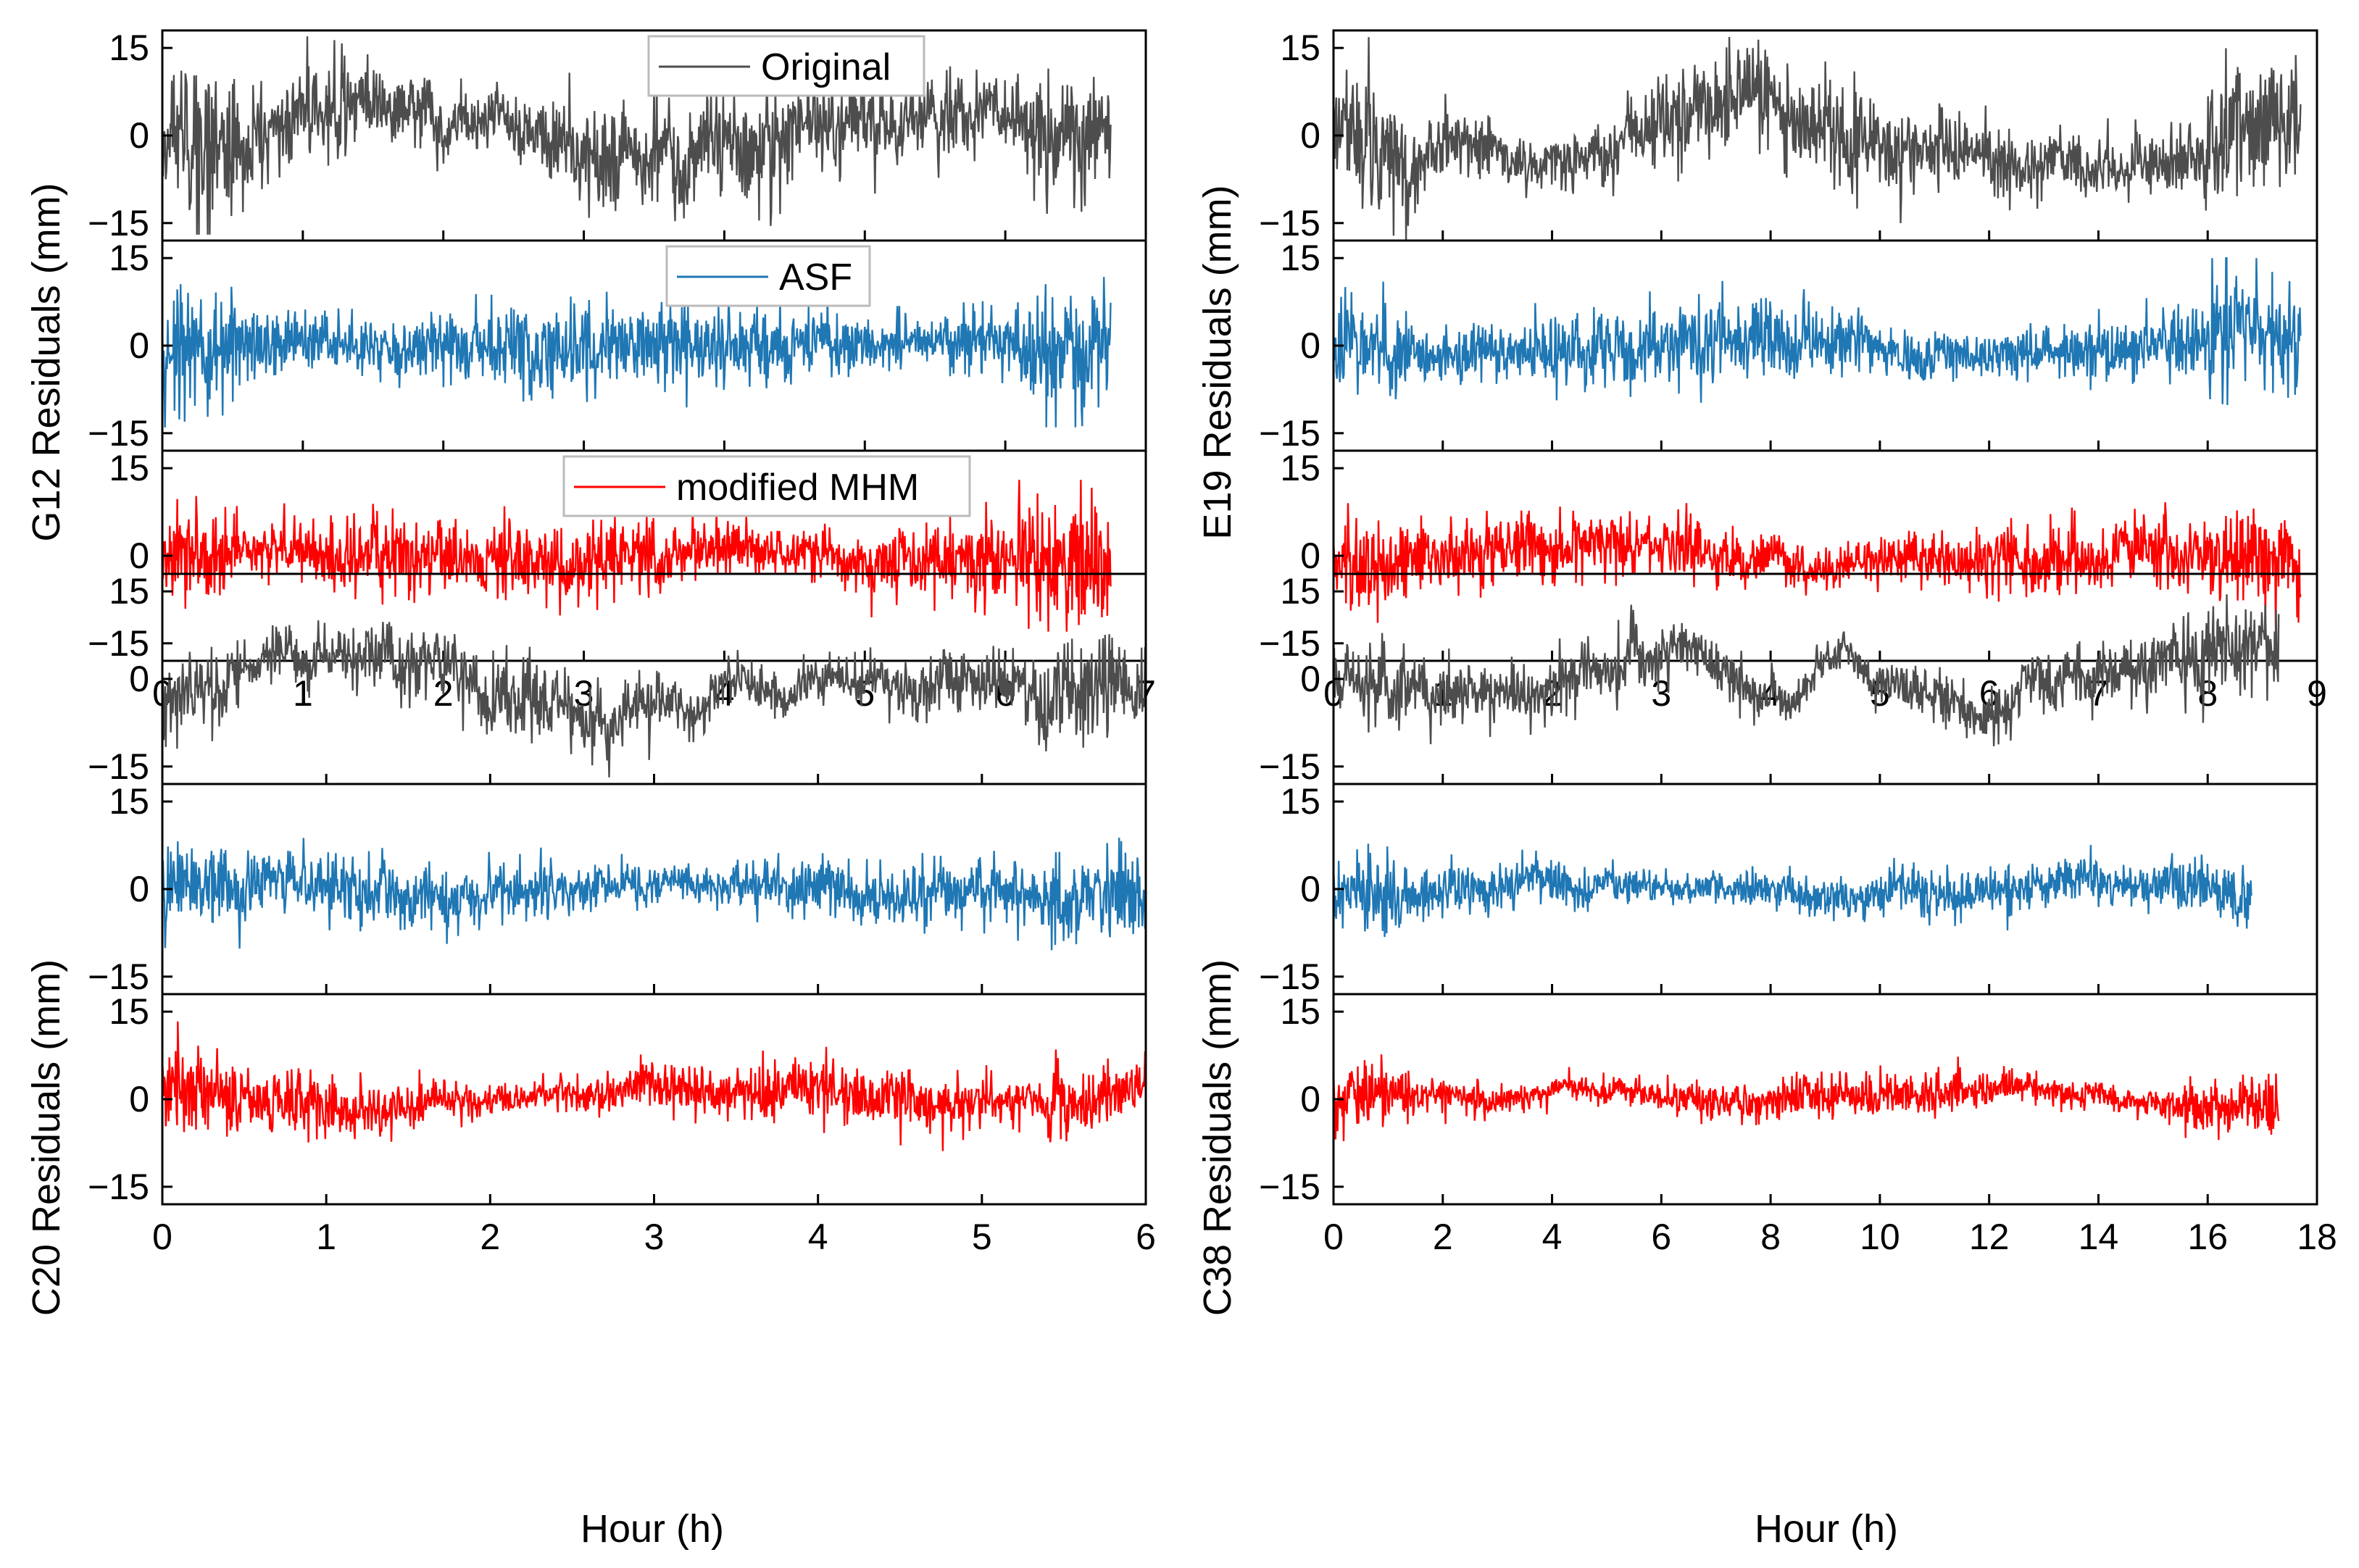 The height and width of the screenshot is (1568, 2359). What do you see at coordinates (1217, 1137) in the screenshot?
I see `ylabel-c38: C38 Residuals (mm)` at bounding box center [1217, 1137].